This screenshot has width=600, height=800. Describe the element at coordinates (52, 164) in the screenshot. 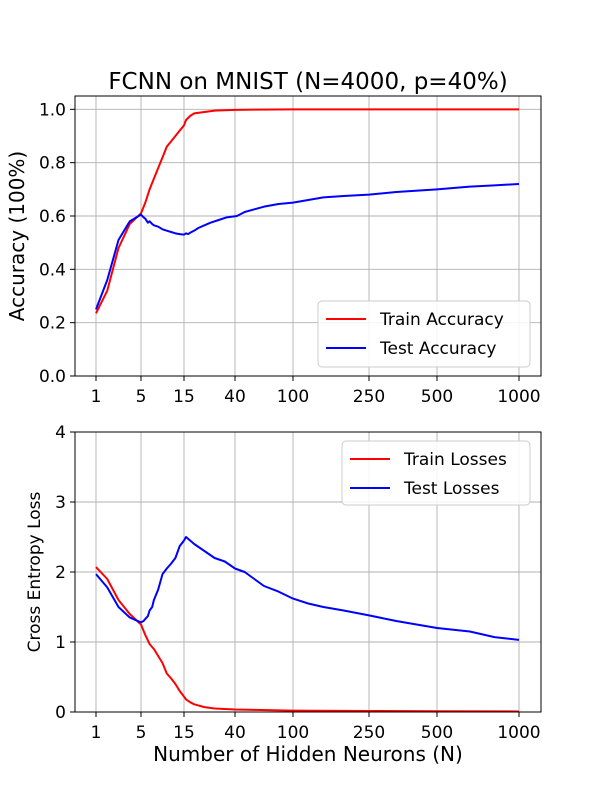

I see `y-tick-label: 0.8` at that location.